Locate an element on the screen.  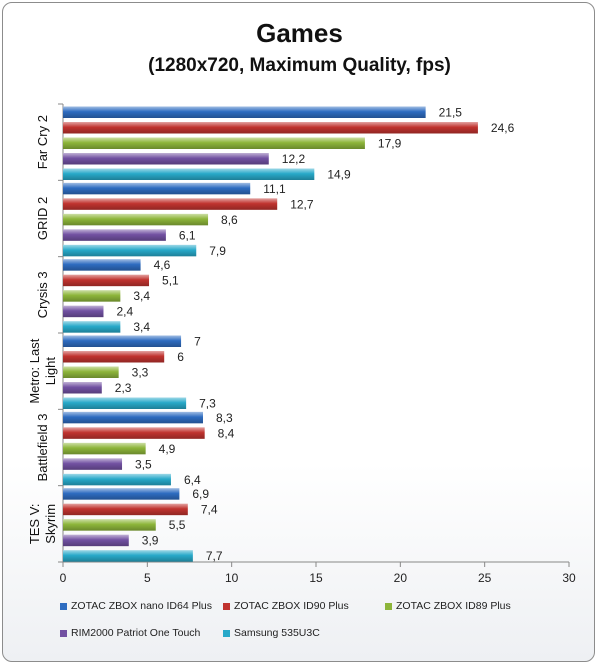
x-tick-label: 5 is located at coordinates (147, 578).